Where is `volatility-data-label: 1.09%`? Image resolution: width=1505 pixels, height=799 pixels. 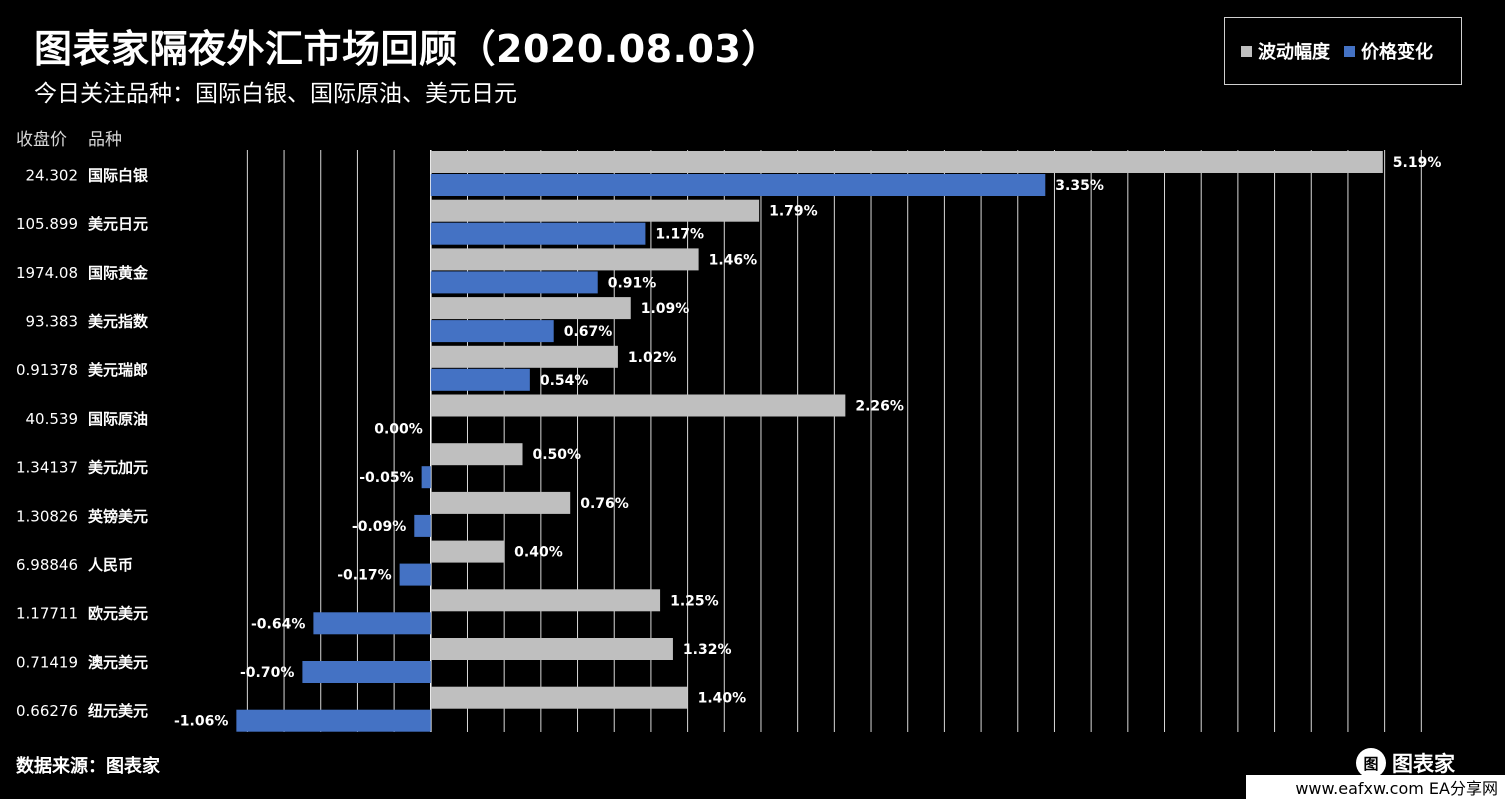 volatility-data-label: 1.09% is located at coordinates (665, 309).